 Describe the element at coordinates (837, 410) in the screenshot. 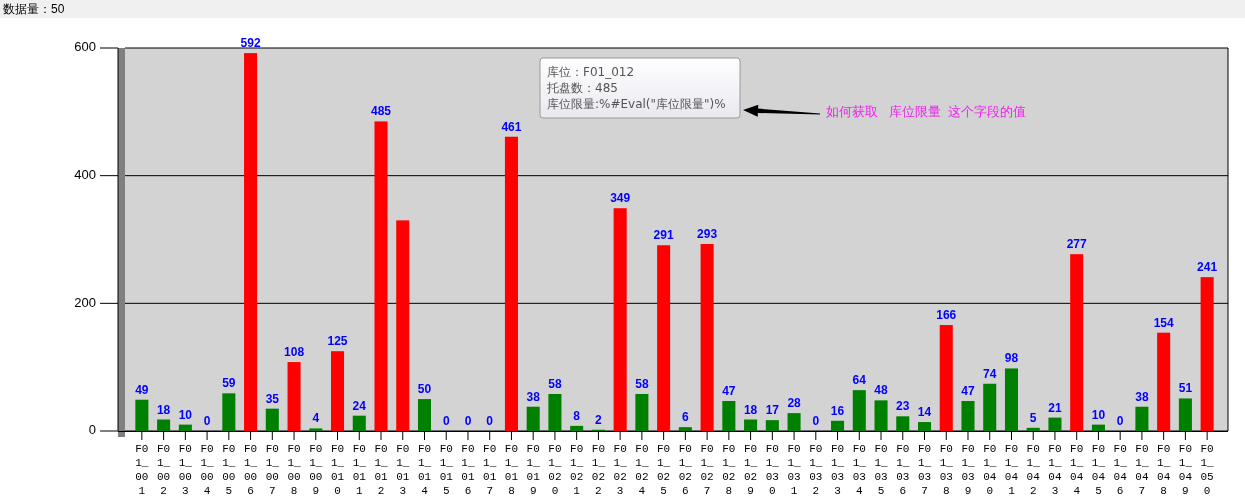

I see `data-label: 16` at that location.